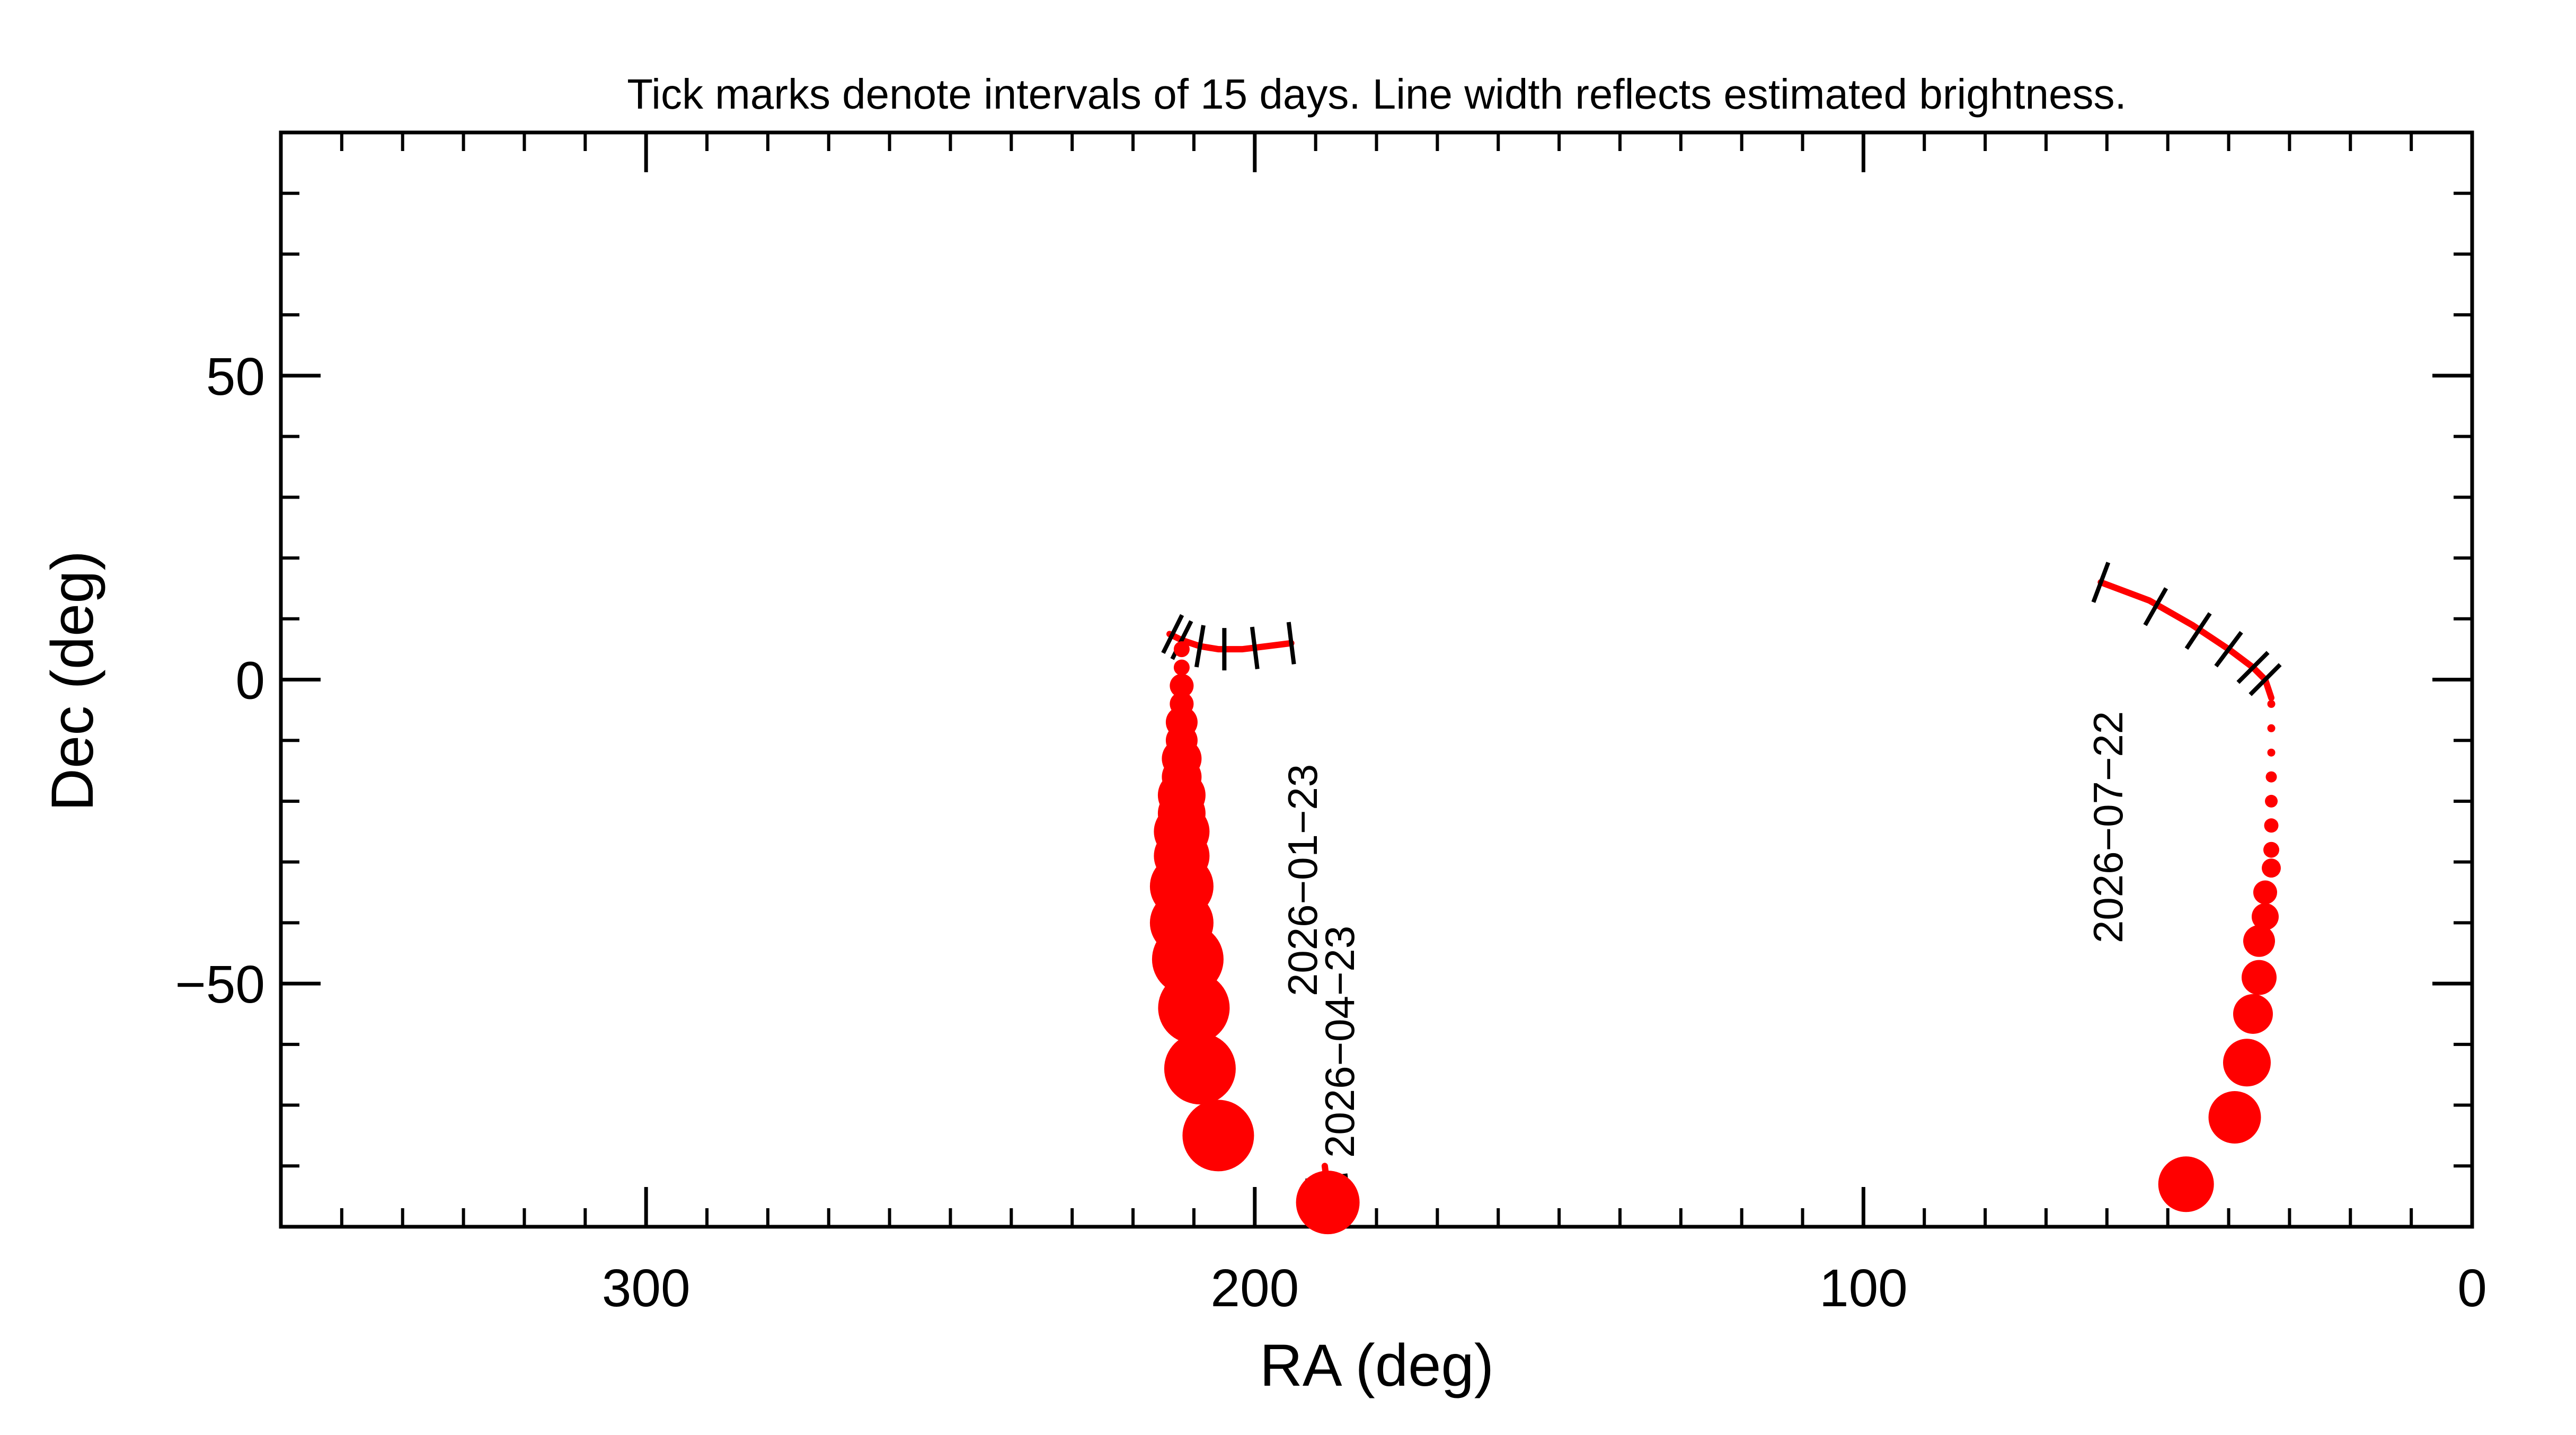 The width and height of the screenshot is (2576, 1435). What do you see at coordinates (1339, 1042) in the screenshot?
I see `series-date-label: 2026−04−23` at bounding box center [1339, 1042].